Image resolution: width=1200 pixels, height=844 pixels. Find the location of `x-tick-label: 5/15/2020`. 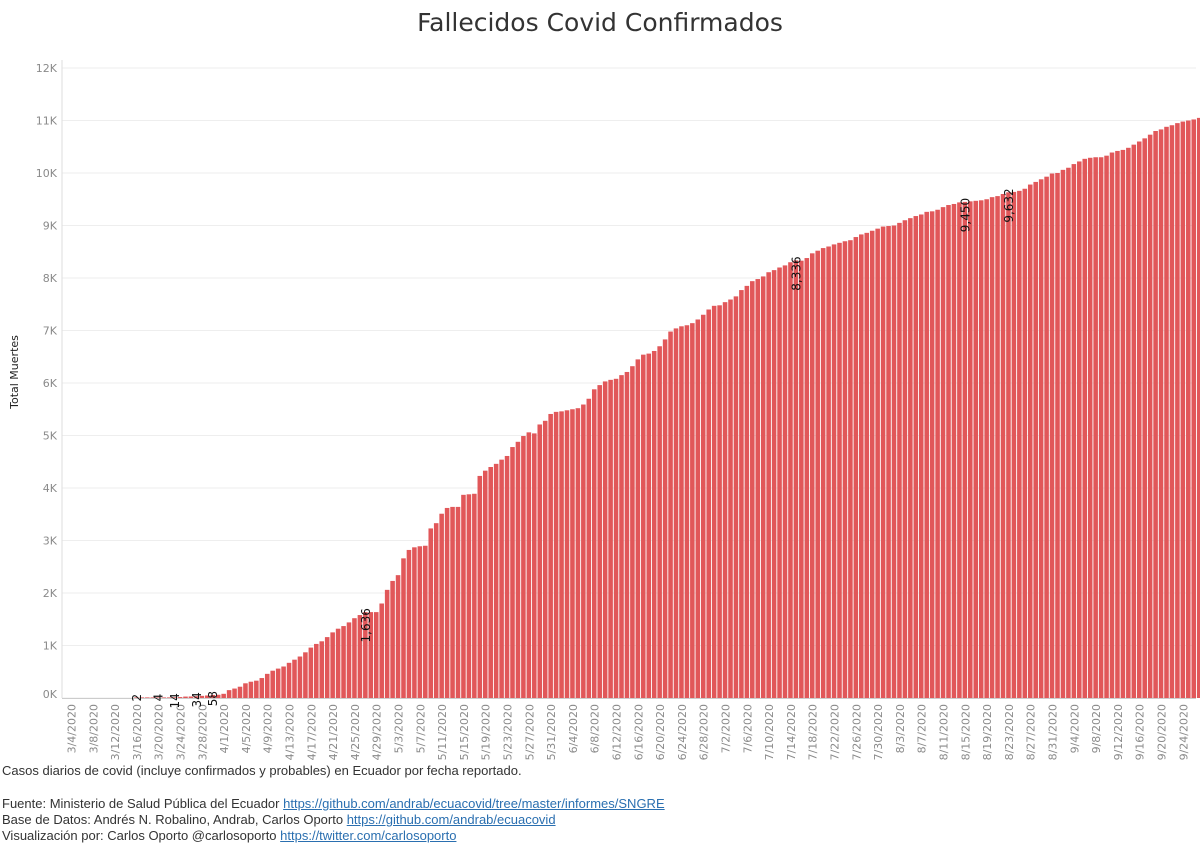

x-tick-label: 5/15/2020 is located at coordinates (464, 732).